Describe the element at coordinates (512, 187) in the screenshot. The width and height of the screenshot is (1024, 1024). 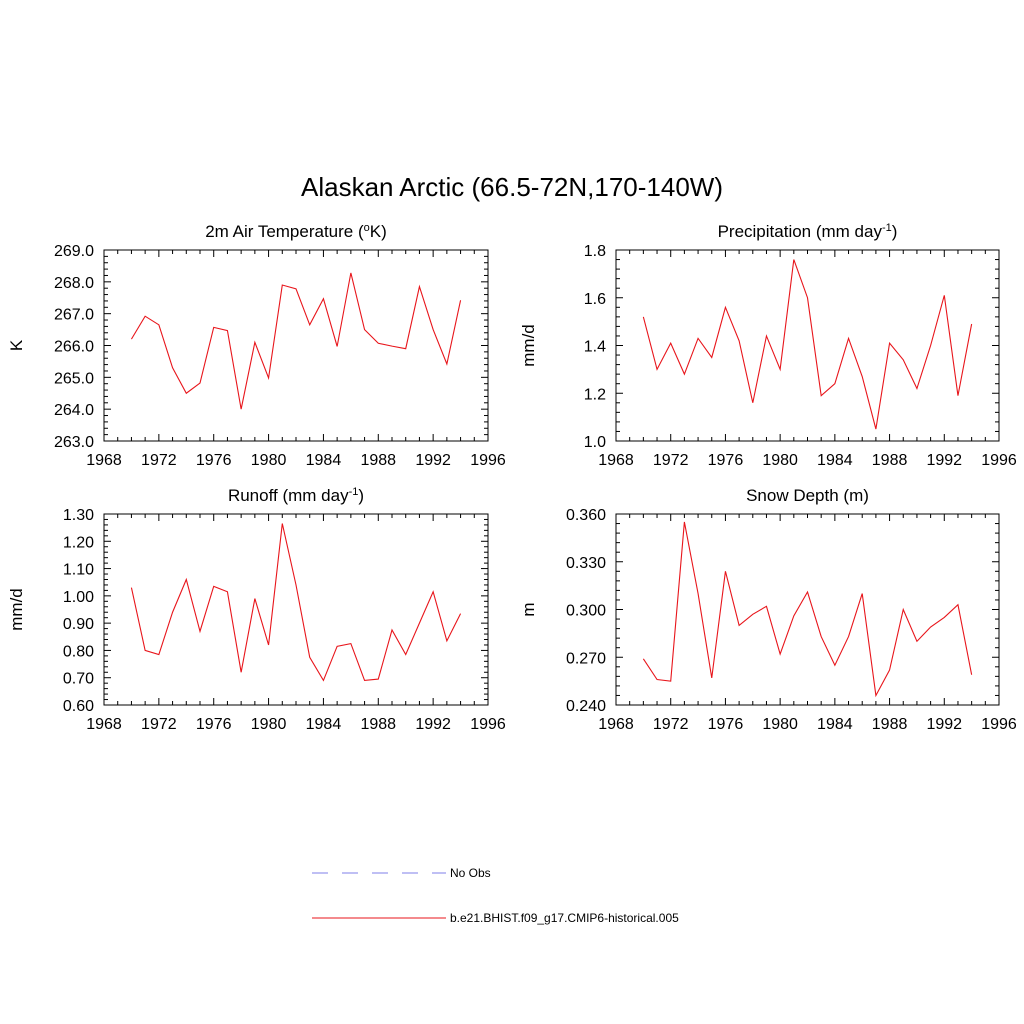
I see `figure-title: Alaskan Arctic (66.5-72N,170-140W)` at that location.